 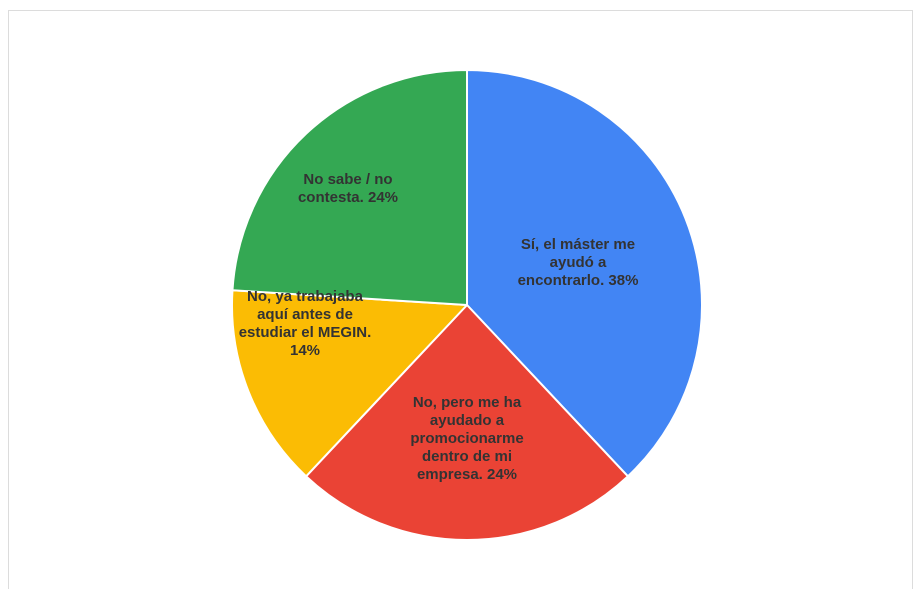 I want to click on slice-label-line: 14%, so click(x=305, y=350).